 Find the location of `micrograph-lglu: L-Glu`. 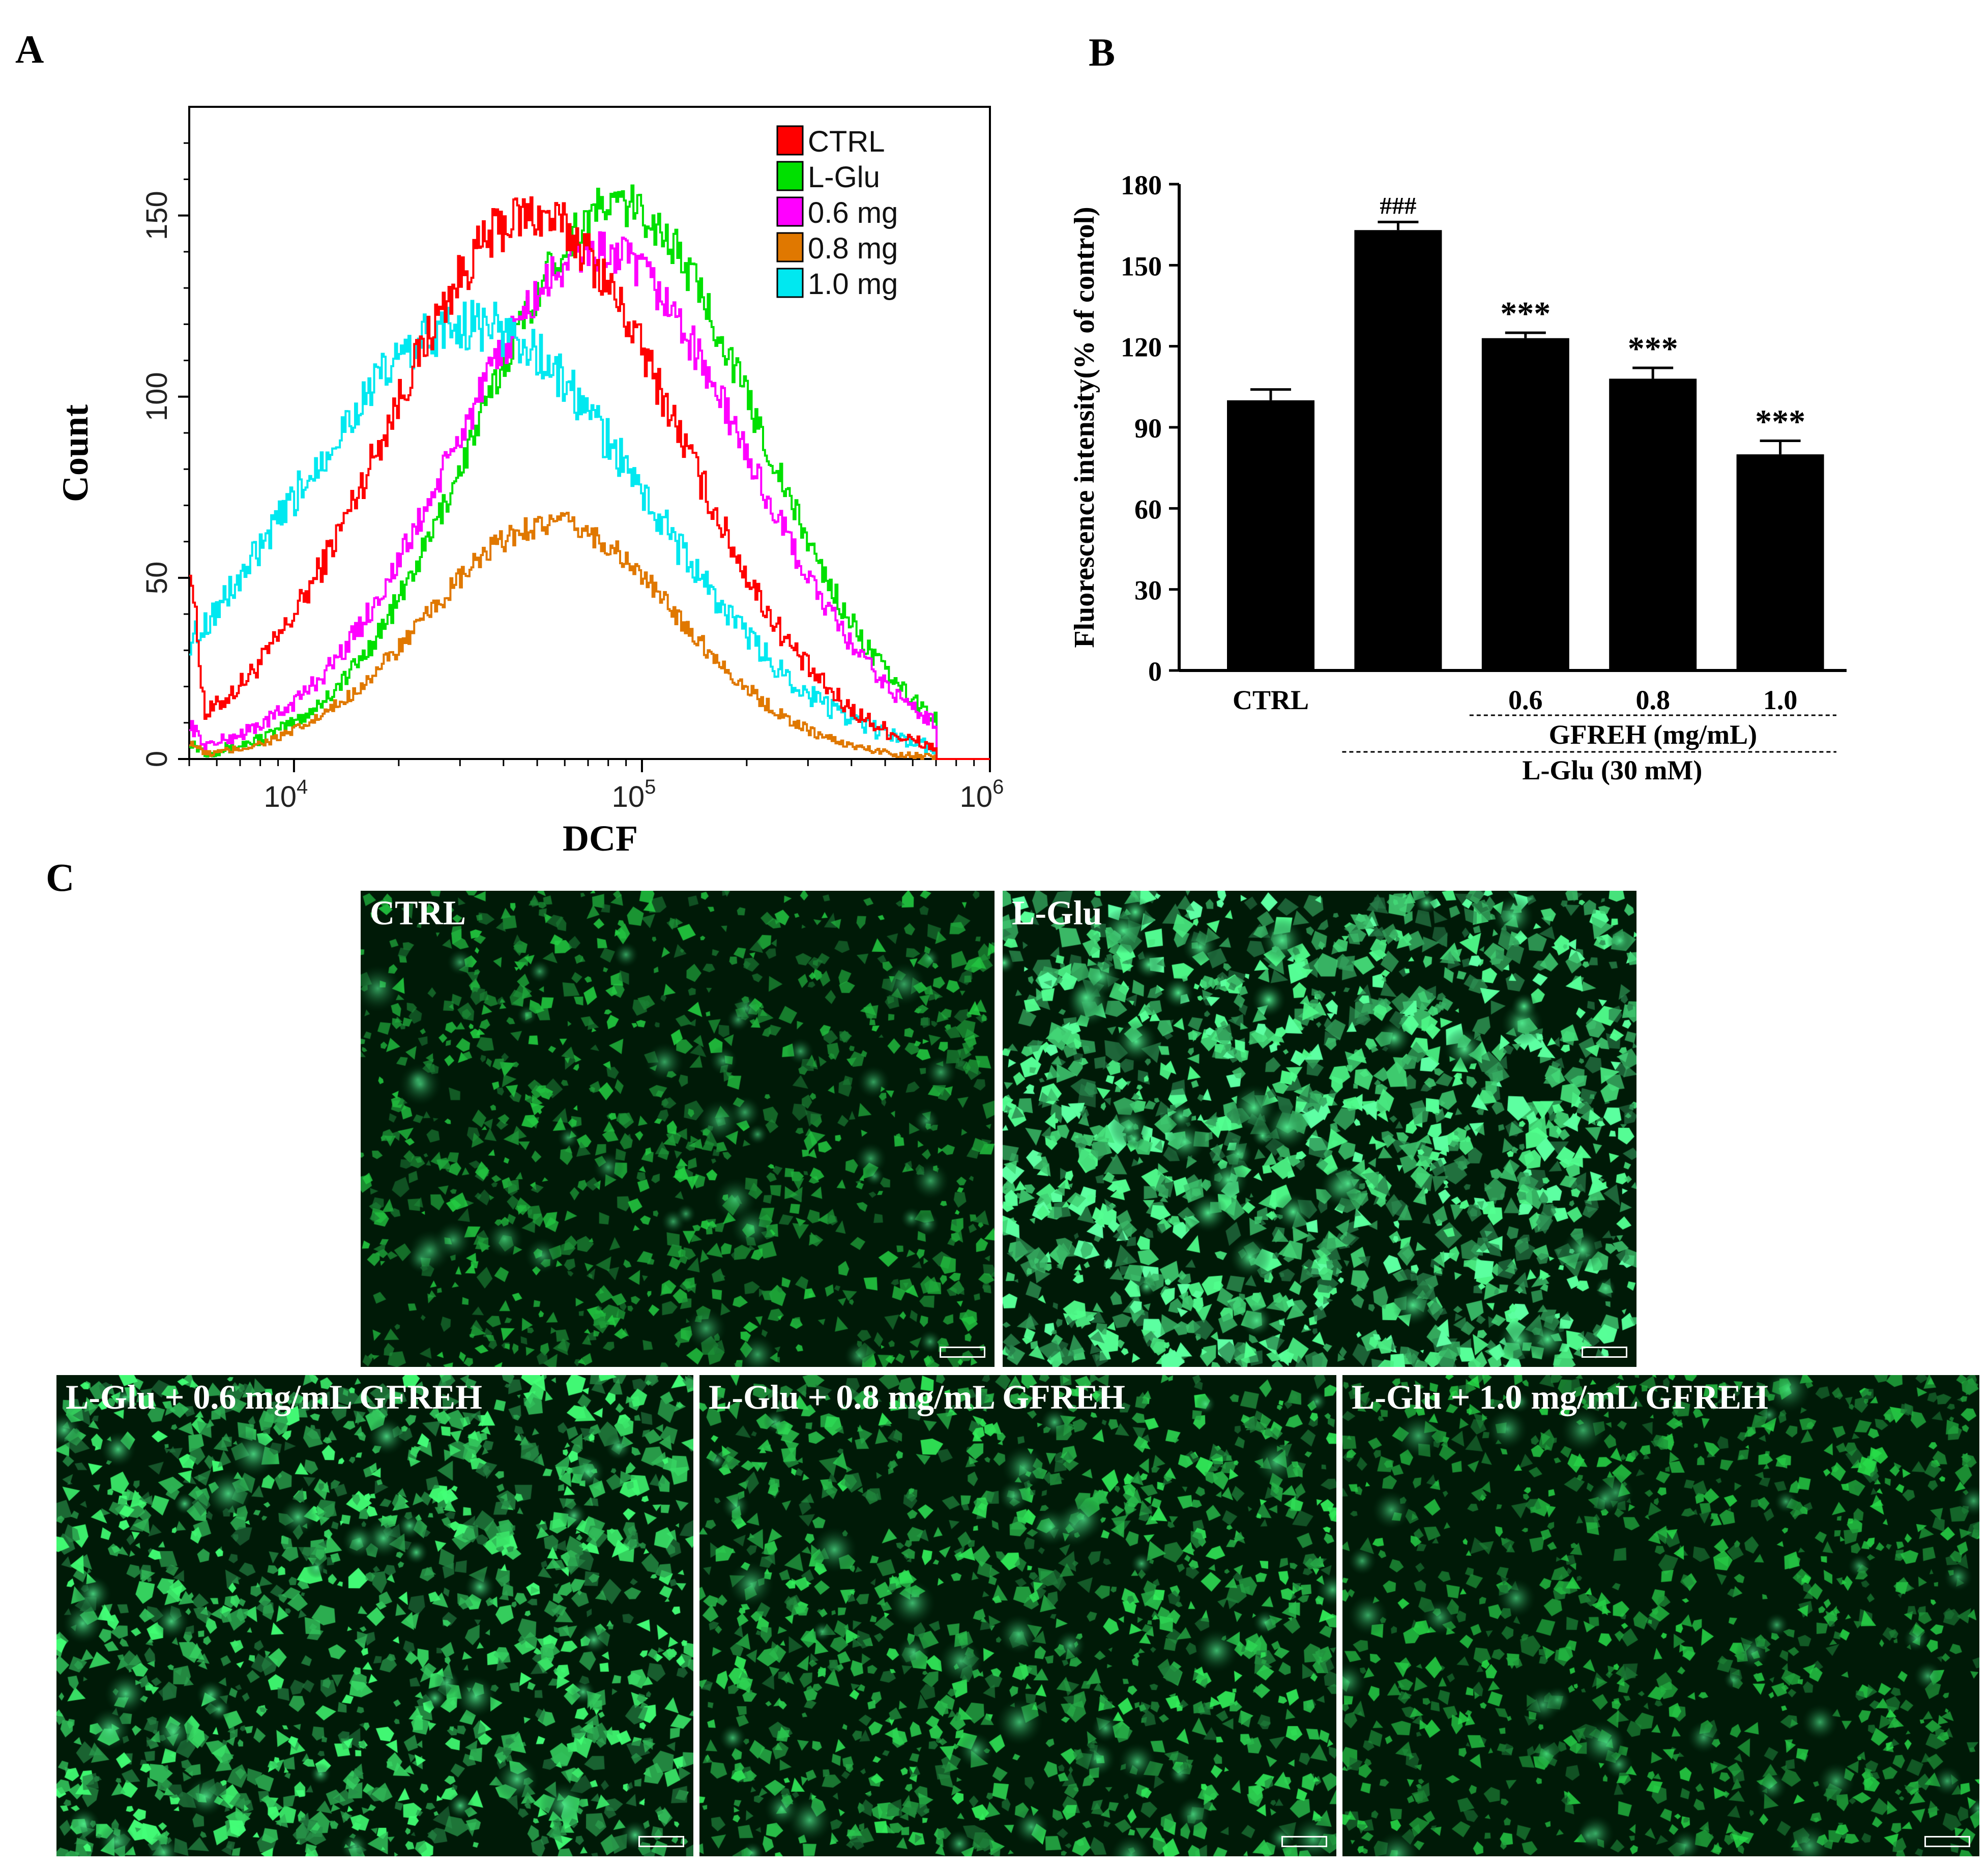

micrograph-lglu: L-Glu is located at coordinates (1319, 1128).